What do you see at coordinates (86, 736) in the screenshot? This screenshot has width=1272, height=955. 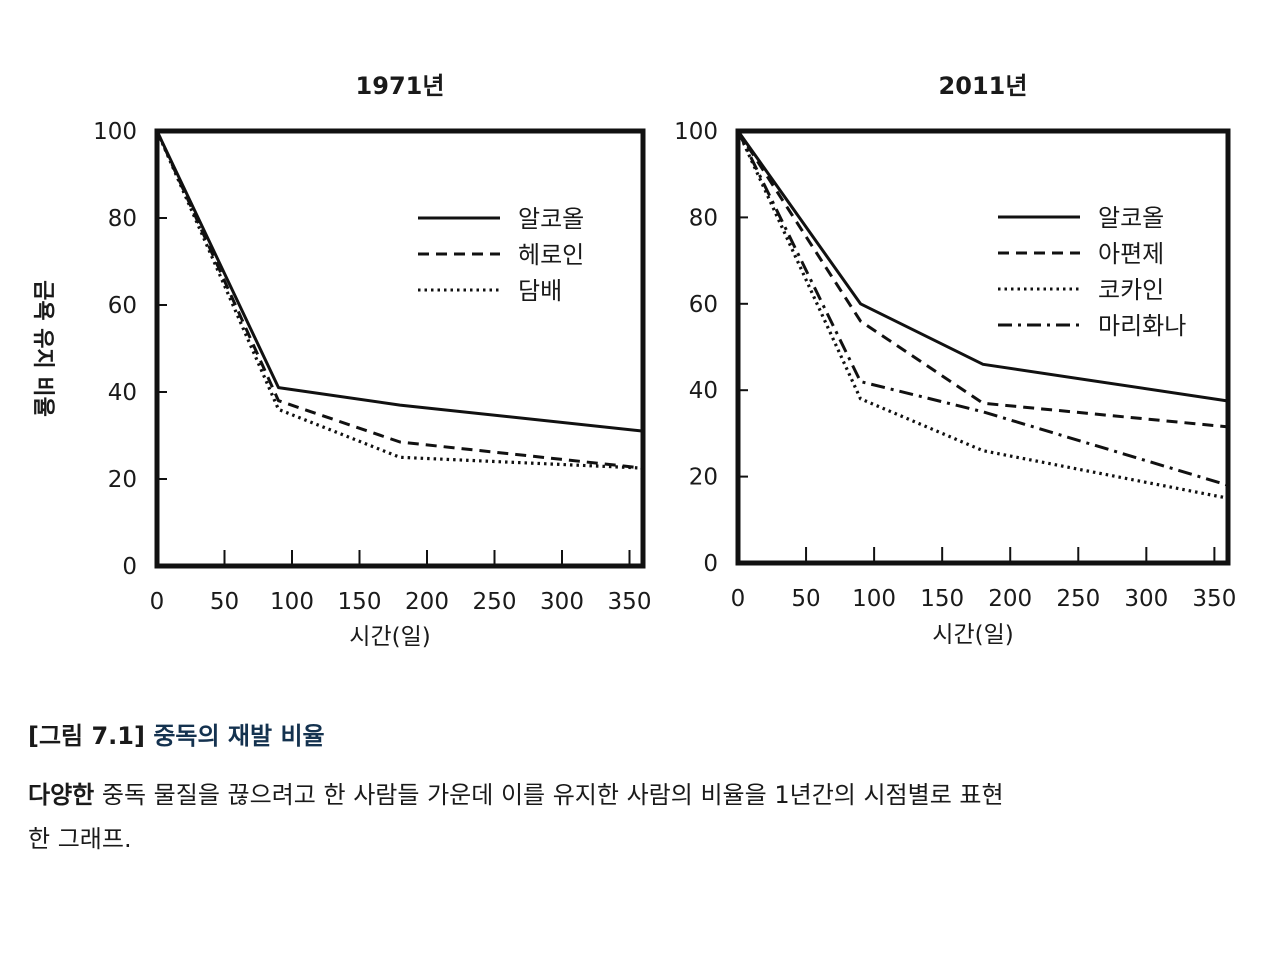 I see `figure-number: [그림 7.1]` at bounding box center [86, 736].